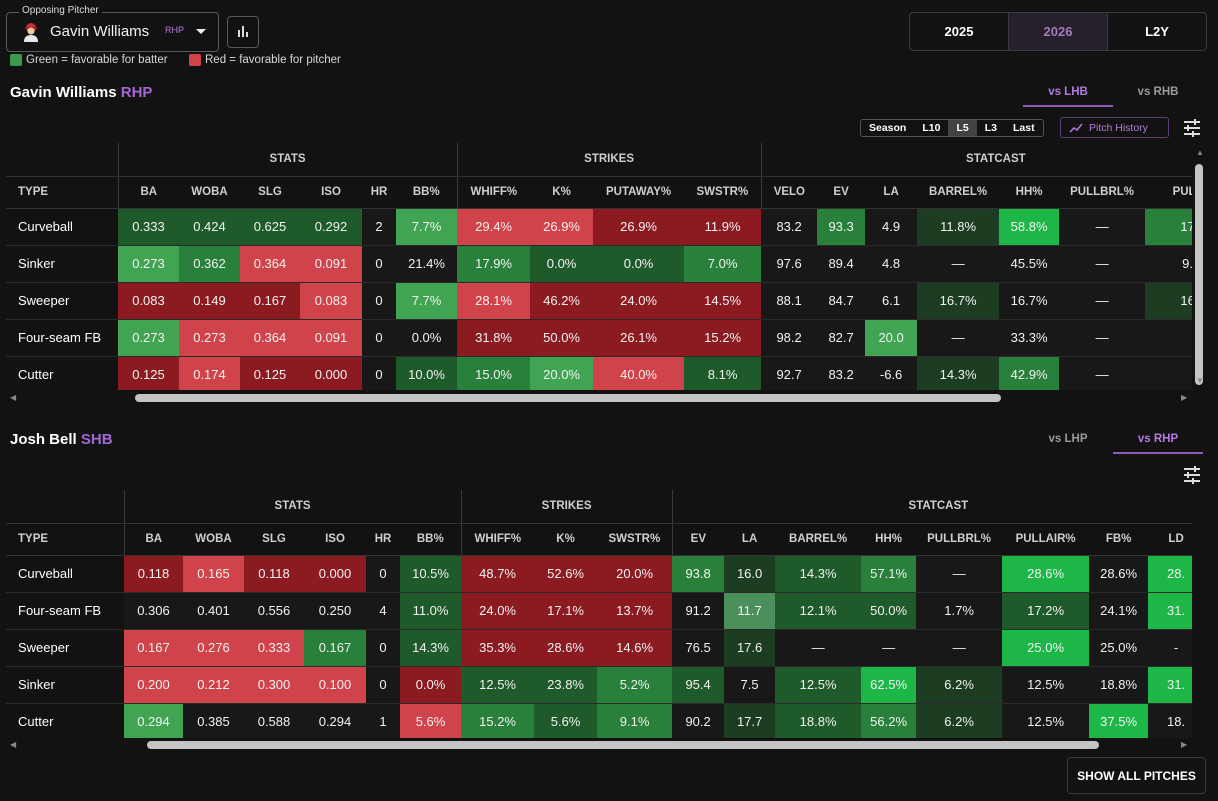 This screenshot has height=801, width=1218. Describe the element at coordinates (60, 337) in the screenshot. I see `pitch-type: Four-seam FB` at that location.